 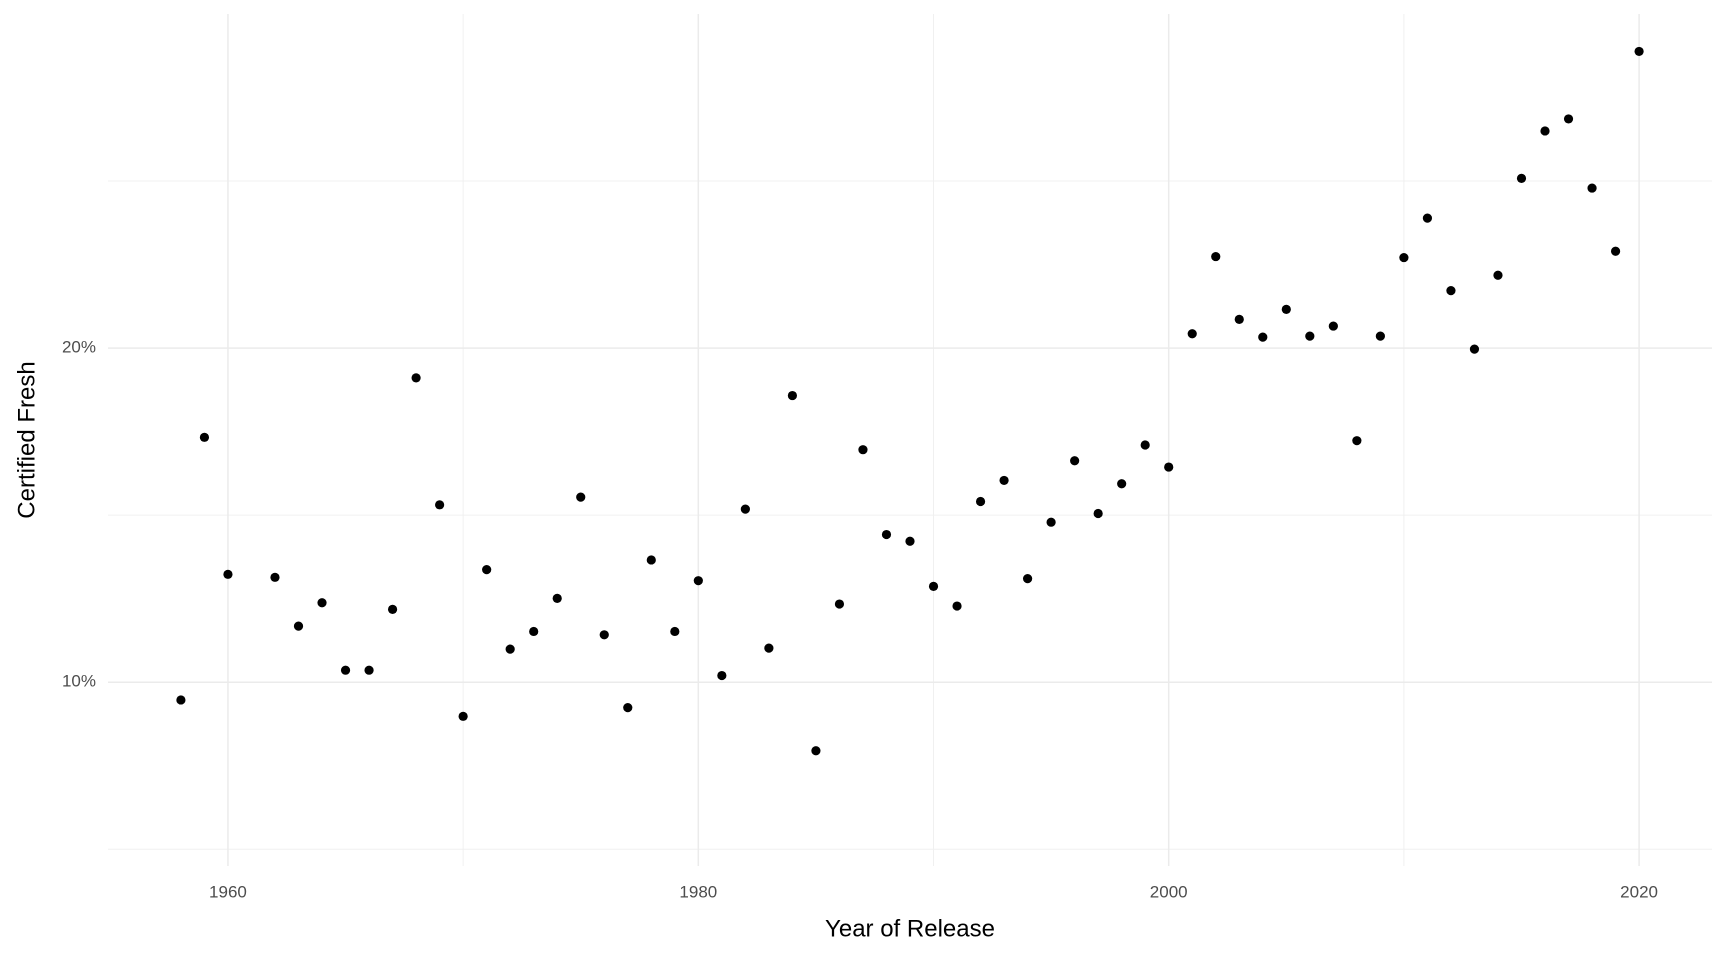 I want to click on y-axis-title: Certified Fresh, so click(x=26, y=439).